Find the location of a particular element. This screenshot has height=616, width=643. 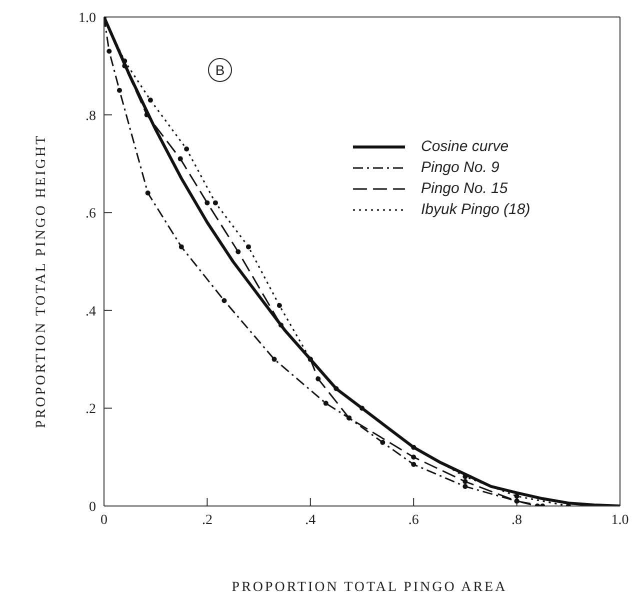

x-tick-label: .6 is located at coordinates (413, 520).